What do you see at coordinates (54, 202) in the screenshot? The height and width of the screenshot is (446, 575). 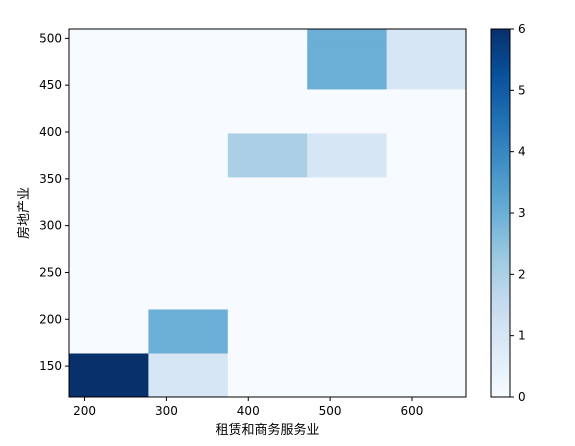 I see `y-axis-ticks: 150 200 250 300 350 400 450 500` at bounding box center [54, 202].